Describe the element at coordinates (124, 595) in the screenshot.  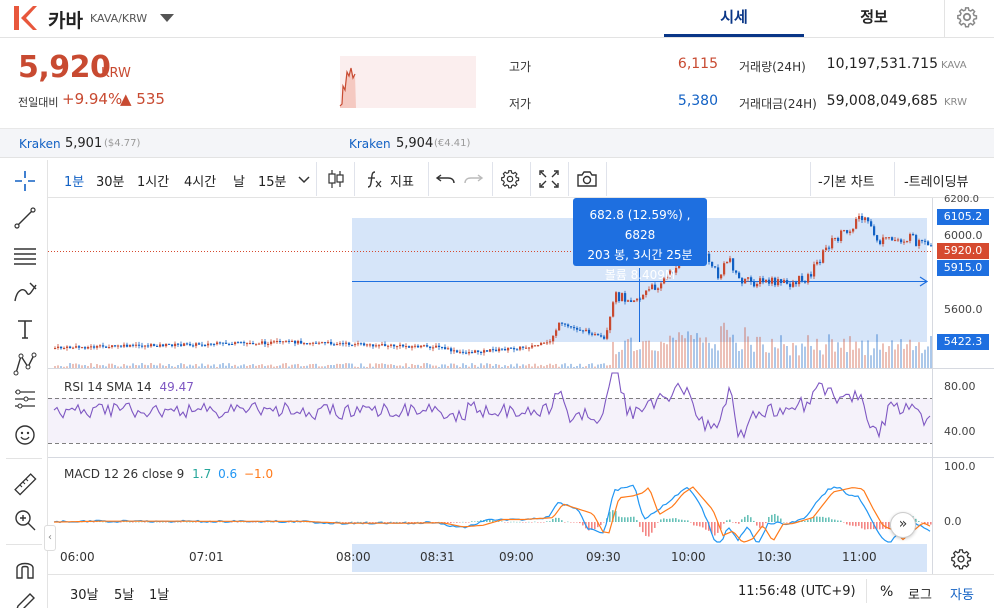
I see `range-5d: 5날` at that location.